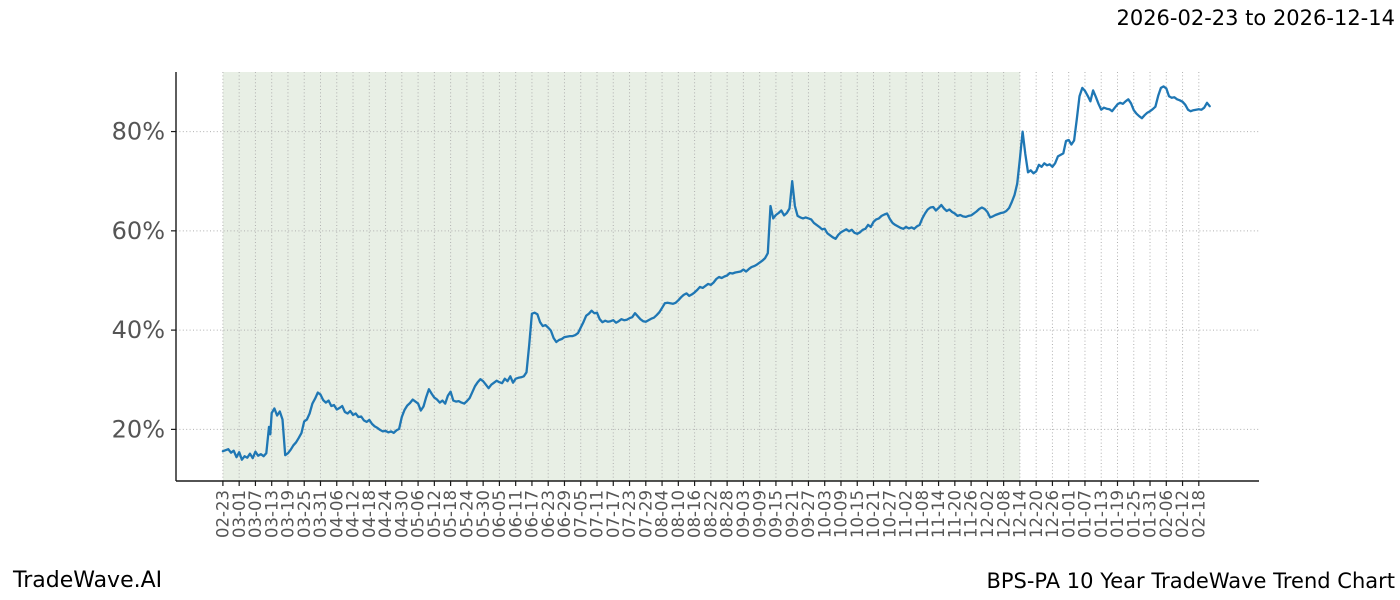  What do you see at coordinates (1198, 514) in the screenshot?
I see `x-tick-label: 02-18` at bounding box center [1198, 514].